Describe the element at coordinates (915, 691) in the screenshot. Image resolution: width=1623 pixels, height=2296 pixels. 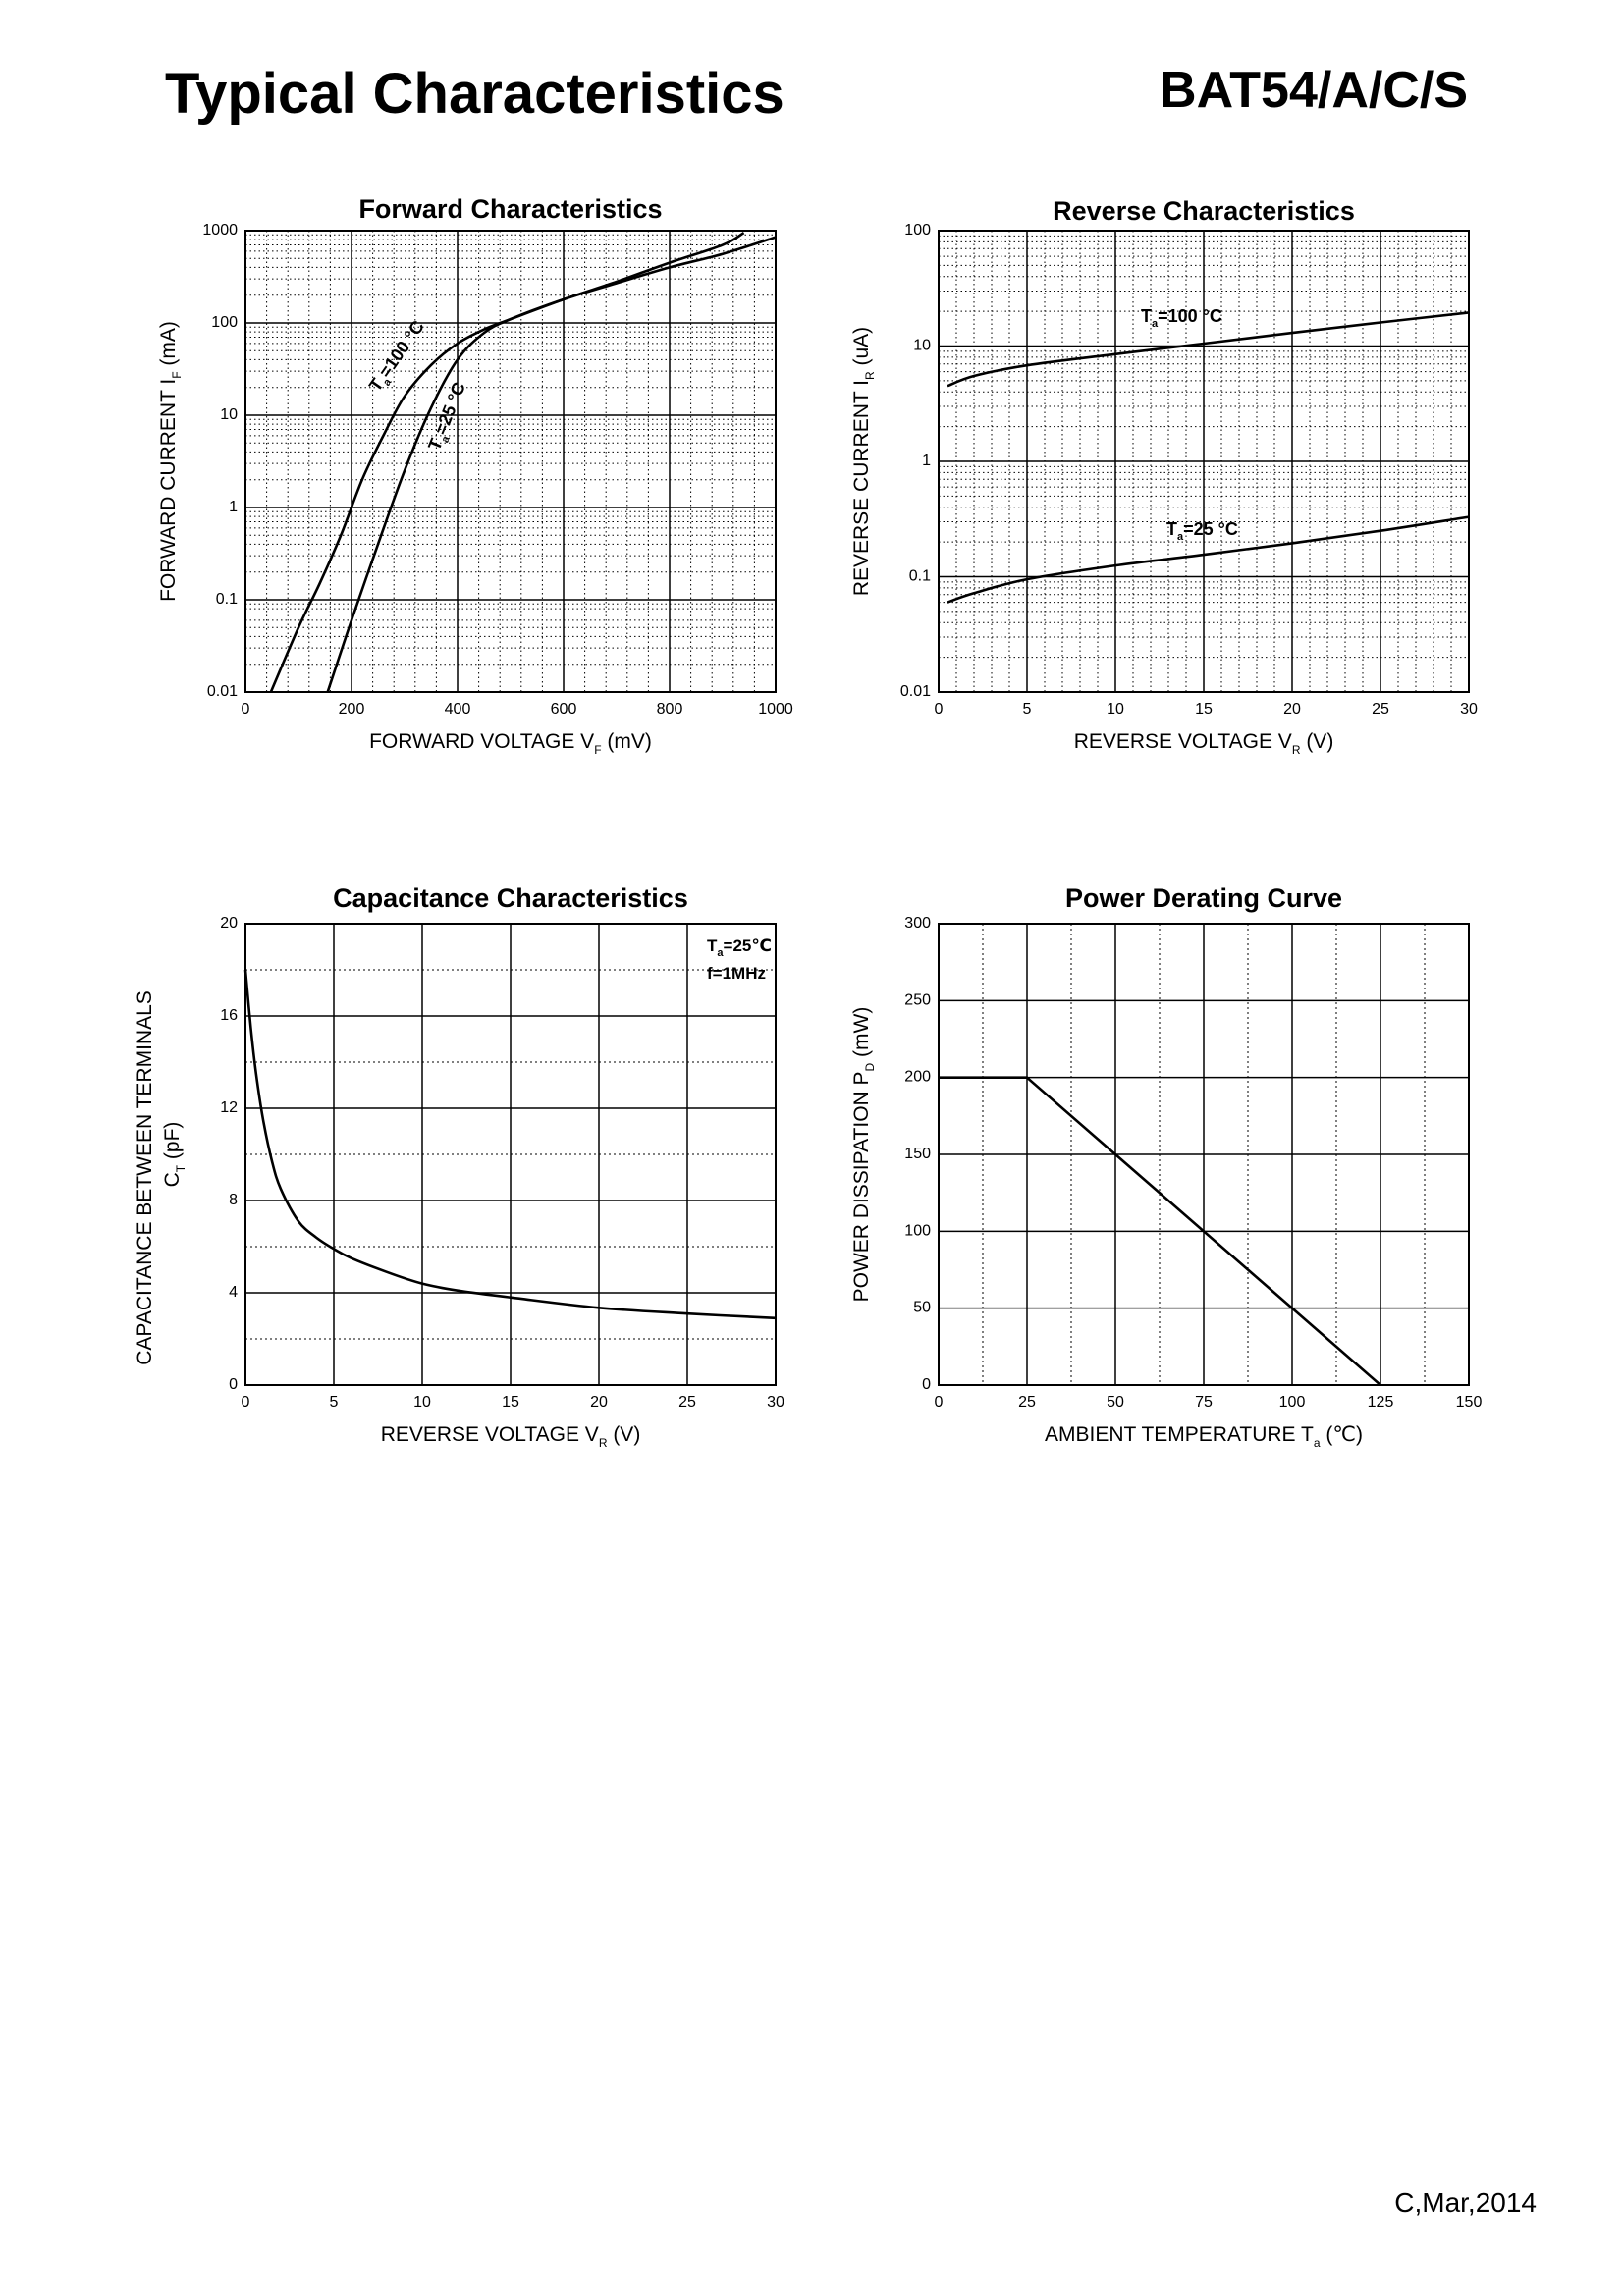
I see `chart1-y-tick-label: 0.01` at that location.